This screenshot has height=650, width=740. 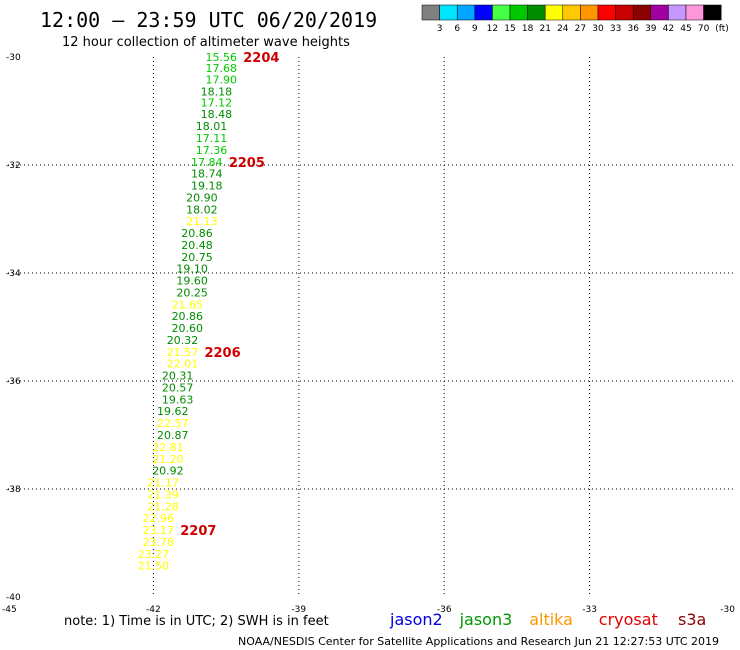 What do you see at coordinates (154, 566) in the screenshot?
I see `swh-value: 21.50` at bounding box center [154, 566].